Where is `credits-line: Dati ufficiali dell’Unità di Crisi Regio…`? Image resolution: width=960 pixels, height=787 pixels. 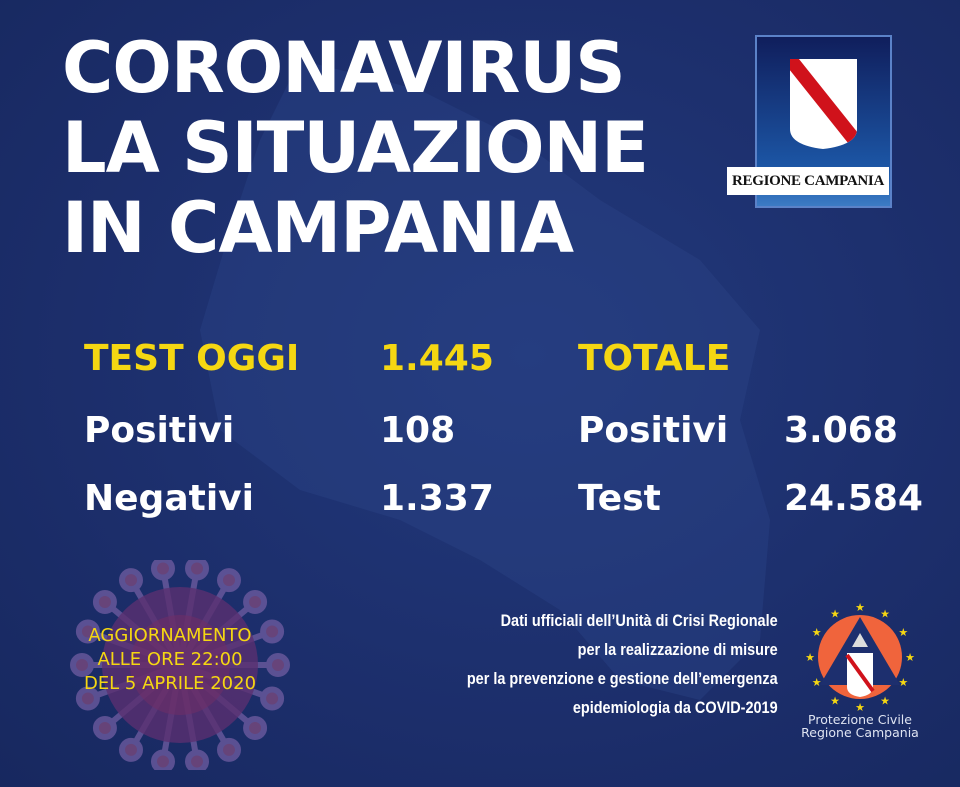
credits-line: Dati ufficiali dell’Unità di Crisi Regio… is located at coordinates (639, 620).